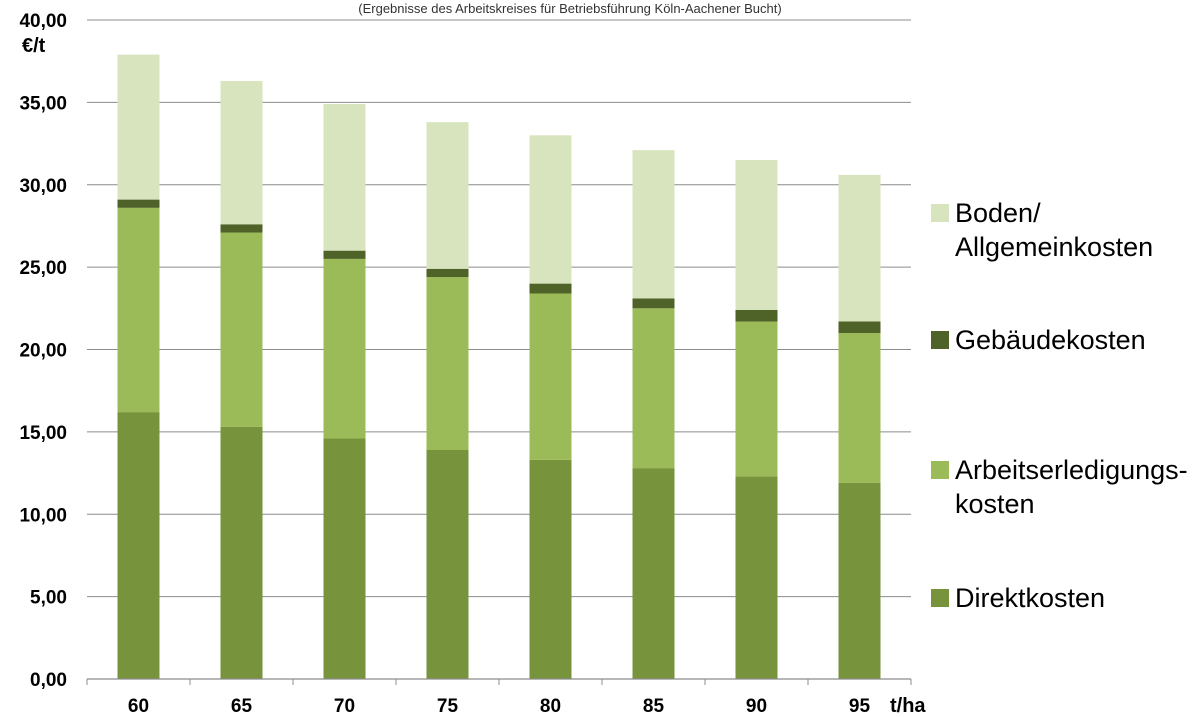  Describe the element at coordinates (34, 46) in the screenshot. I see `y-axis-unit-label: €/t` at that location.